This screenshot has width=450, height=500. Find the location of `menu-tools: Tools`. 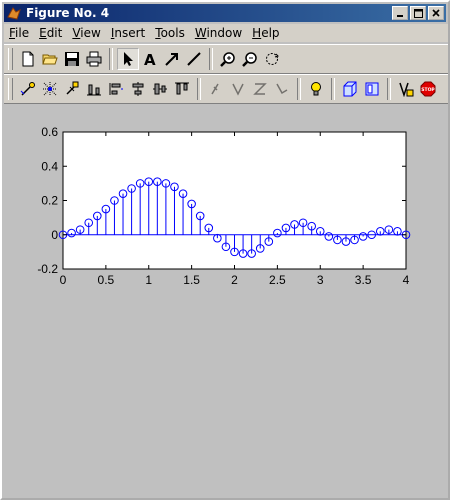

menu-tools: Tools is located at coordinates (170, 33).